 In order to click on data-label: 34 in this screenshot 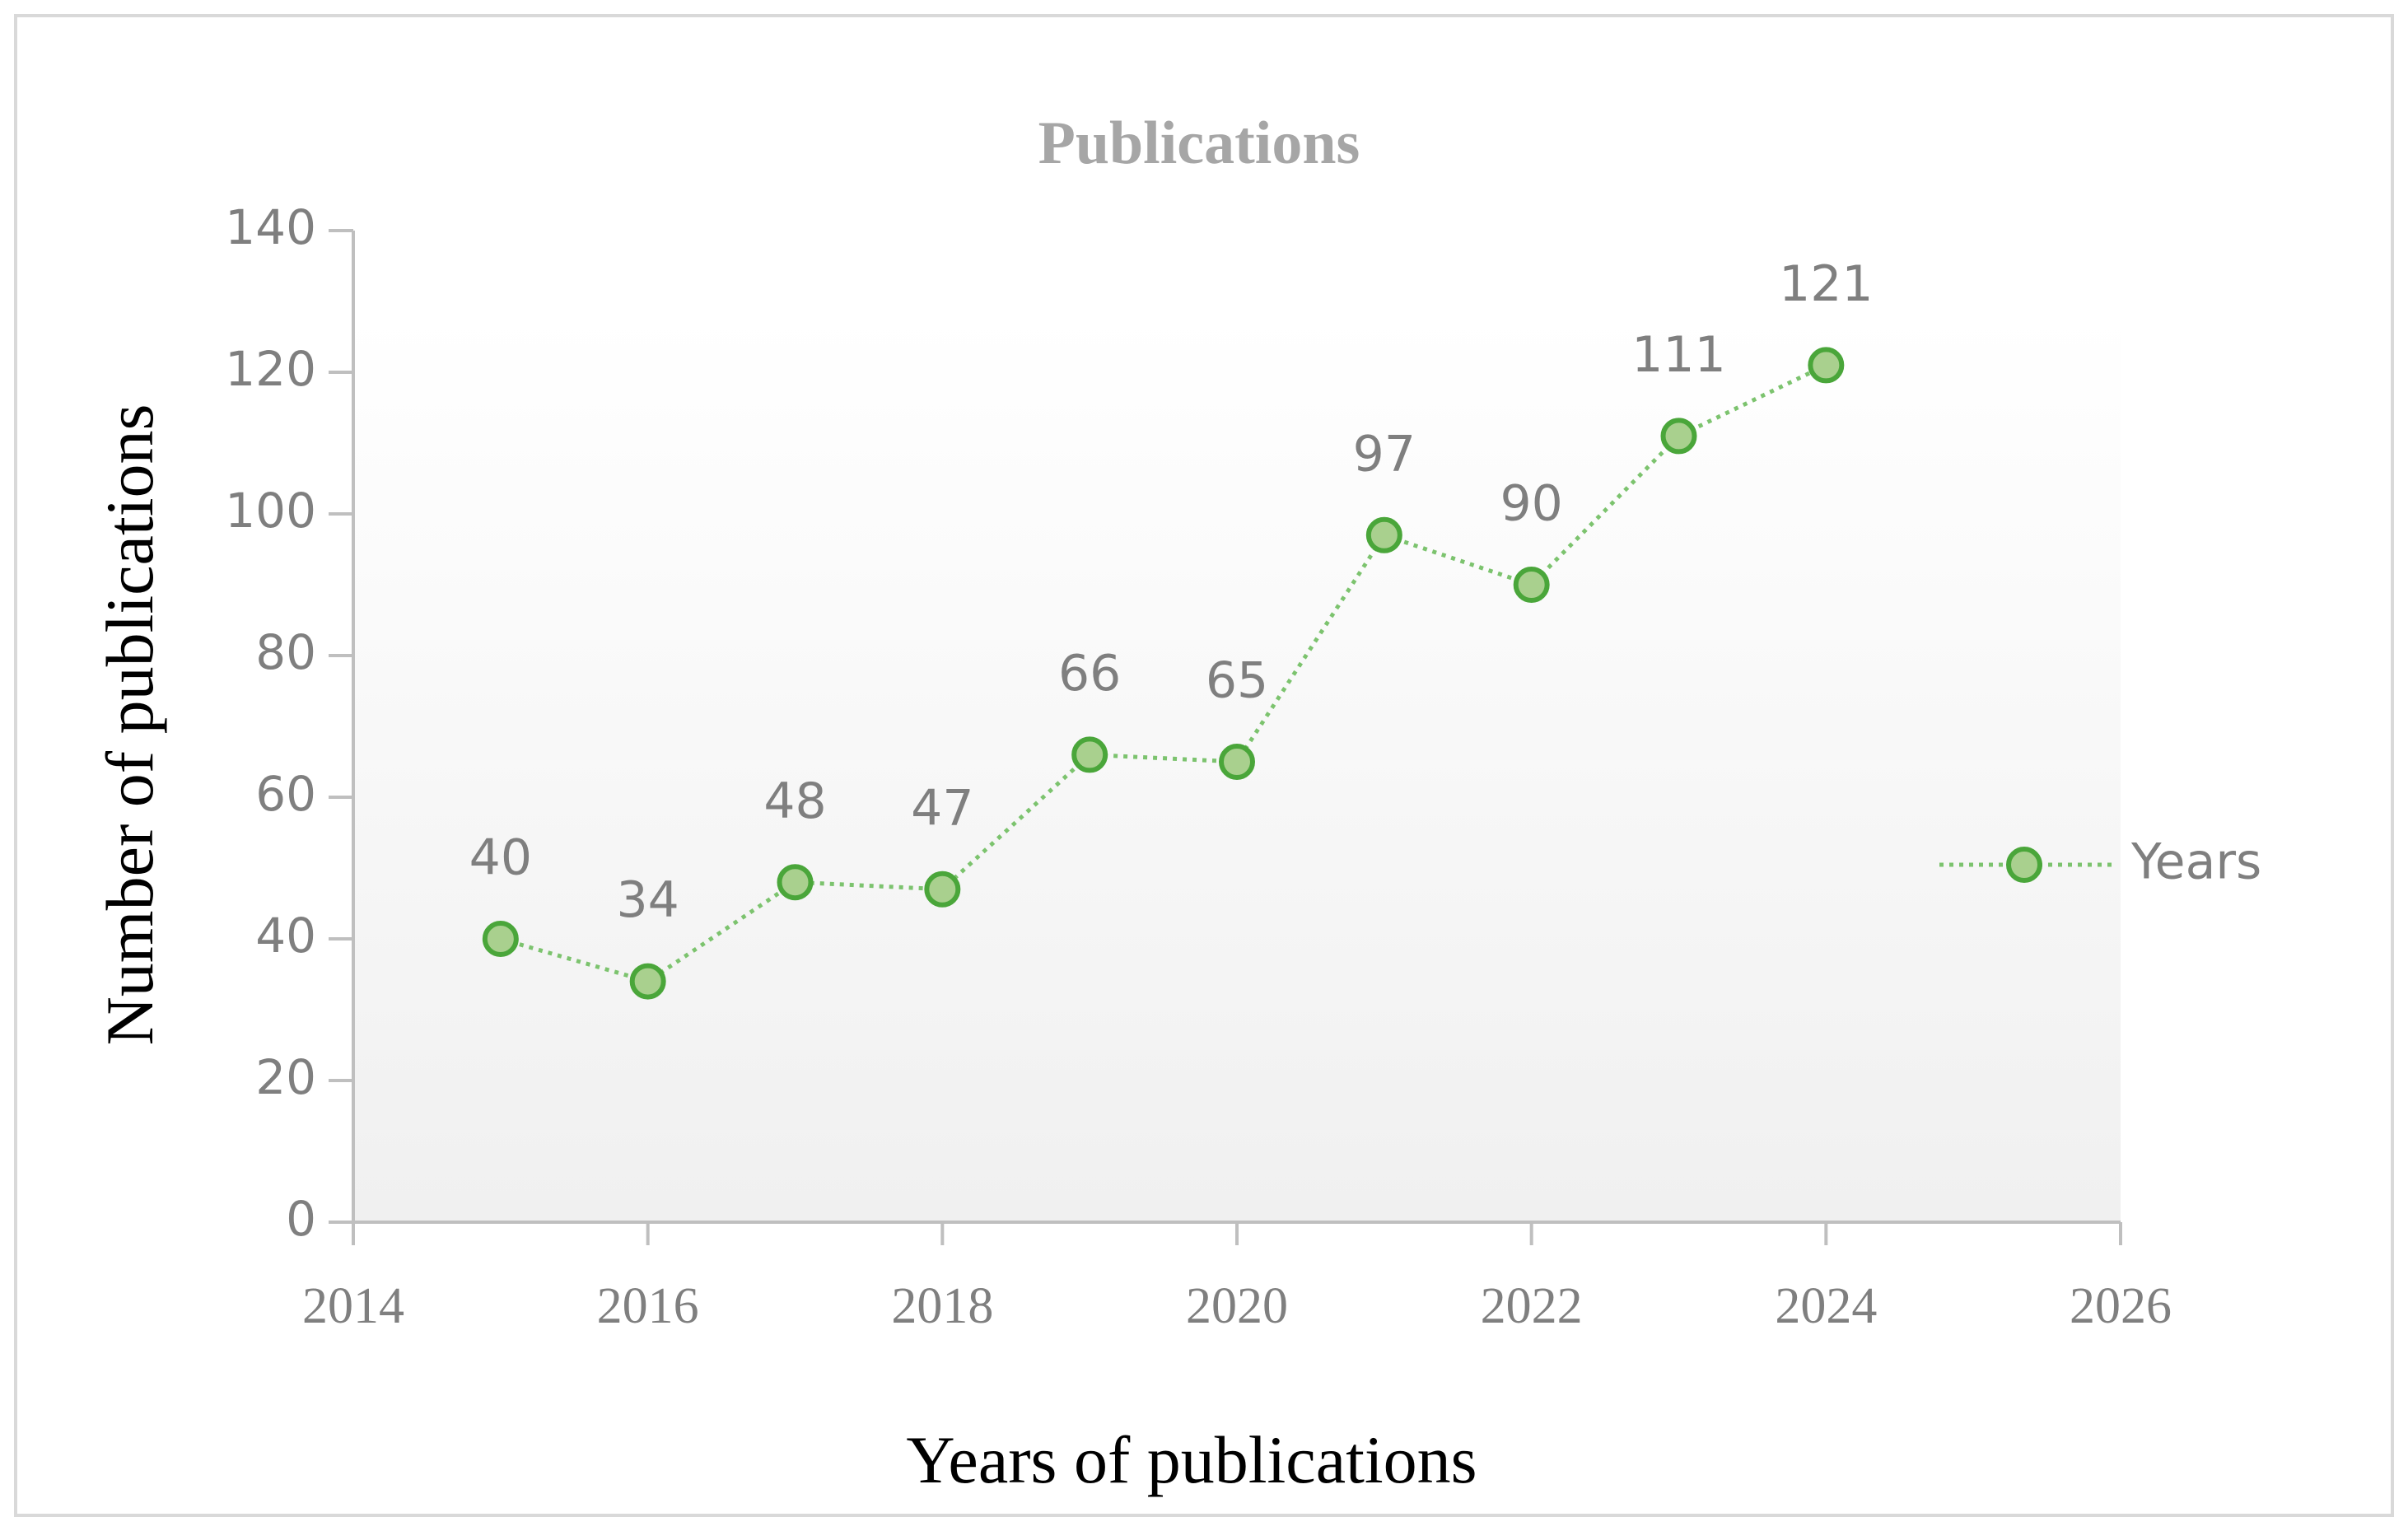, I will do `click(647, 900)`.